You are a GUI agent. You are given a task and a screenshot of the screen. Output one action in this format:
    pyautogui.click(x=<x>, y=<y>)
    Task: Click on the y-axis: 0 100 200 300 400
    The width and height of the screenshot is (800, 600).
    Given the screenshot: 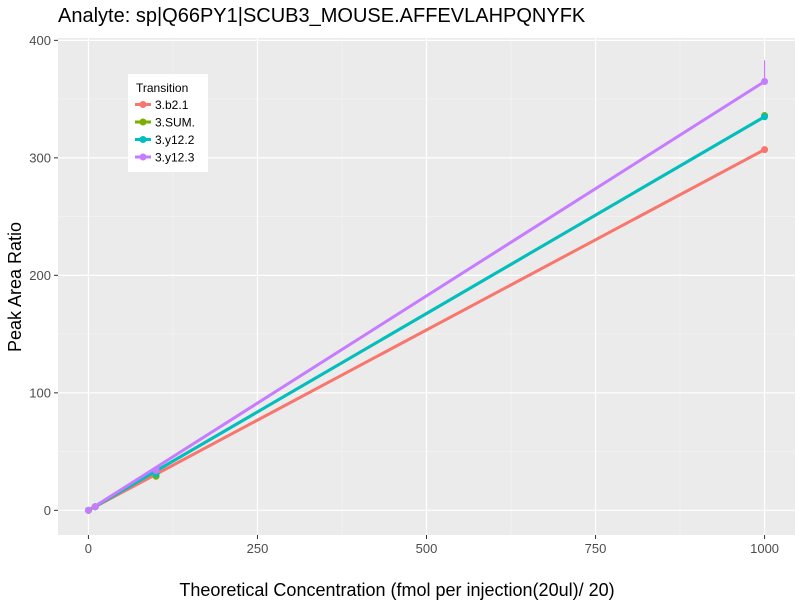 What is the action you would take?
    pyautogui.click(x=43, y=275)
    